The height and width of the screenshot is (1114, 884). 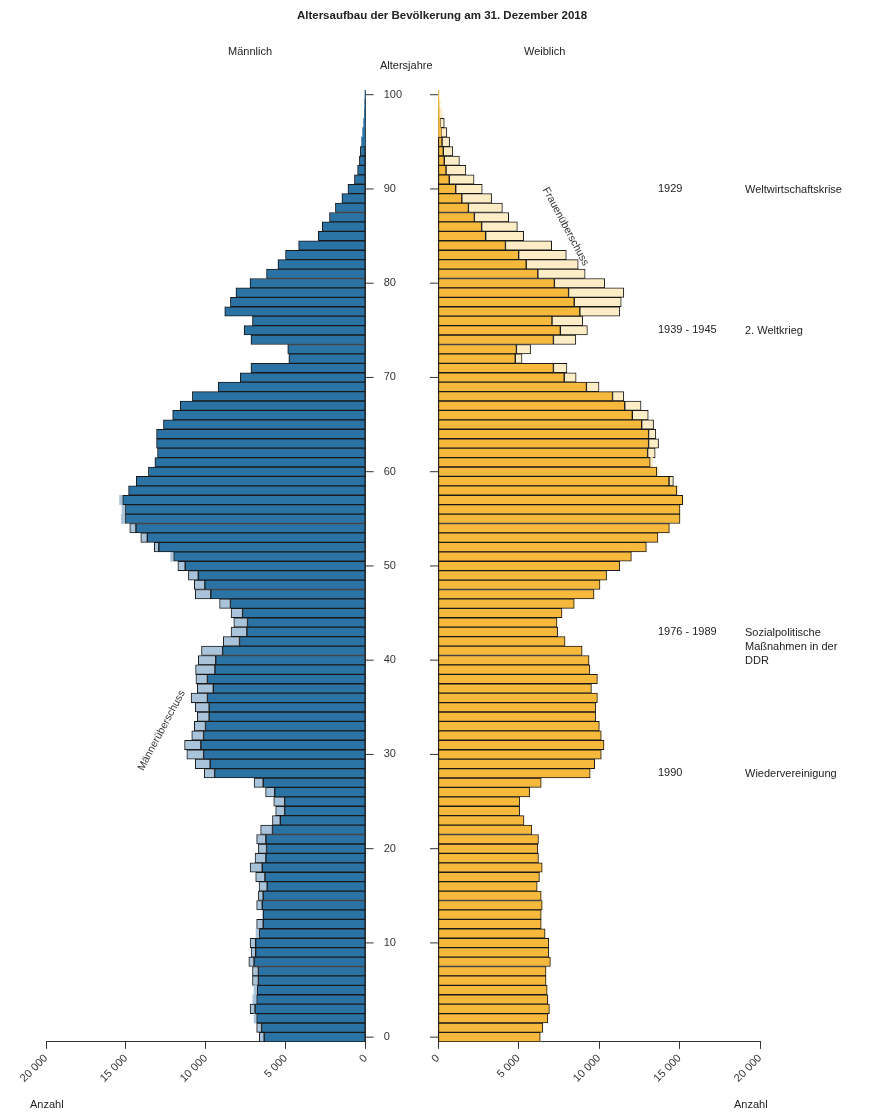 What do you see at coordinates (386, 1036) in the screenshot?
I see `y-tick-label: 0` at bounding box center [386, 1036].